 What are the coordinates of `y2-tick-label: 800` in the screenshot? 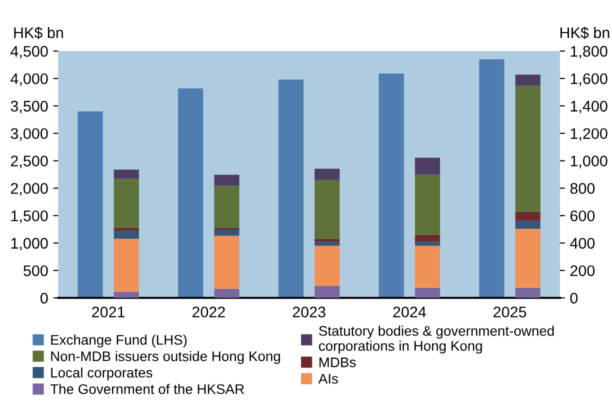 It's located at (582, 188).